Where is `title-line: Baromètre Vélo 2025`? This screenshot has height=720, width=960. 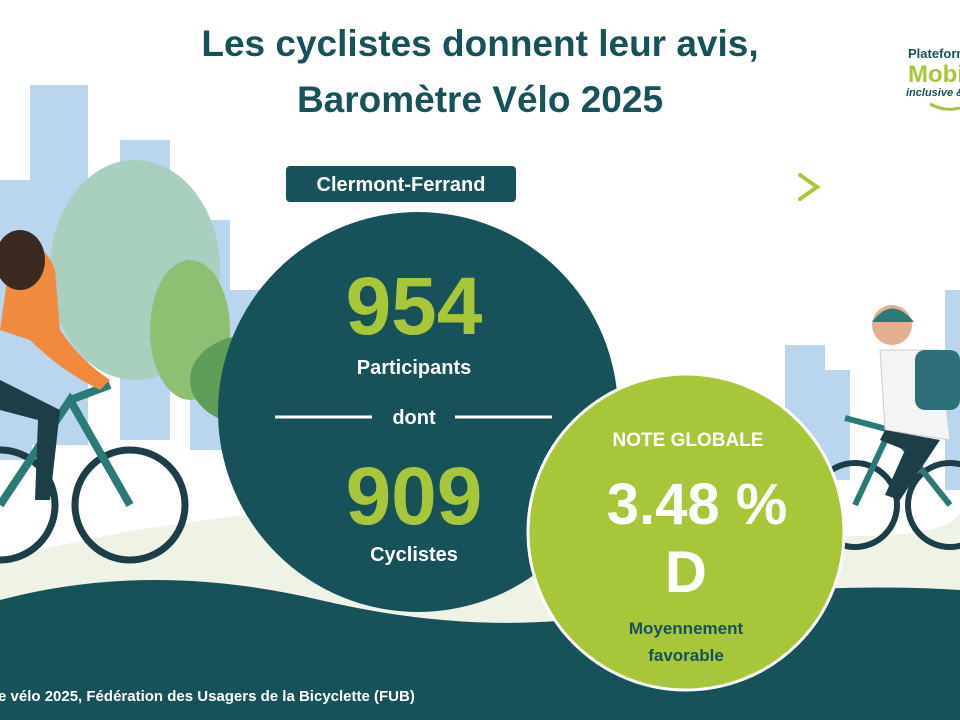
title-line: Baromètre Vélo 2025 is located at coordinates (480, 99).